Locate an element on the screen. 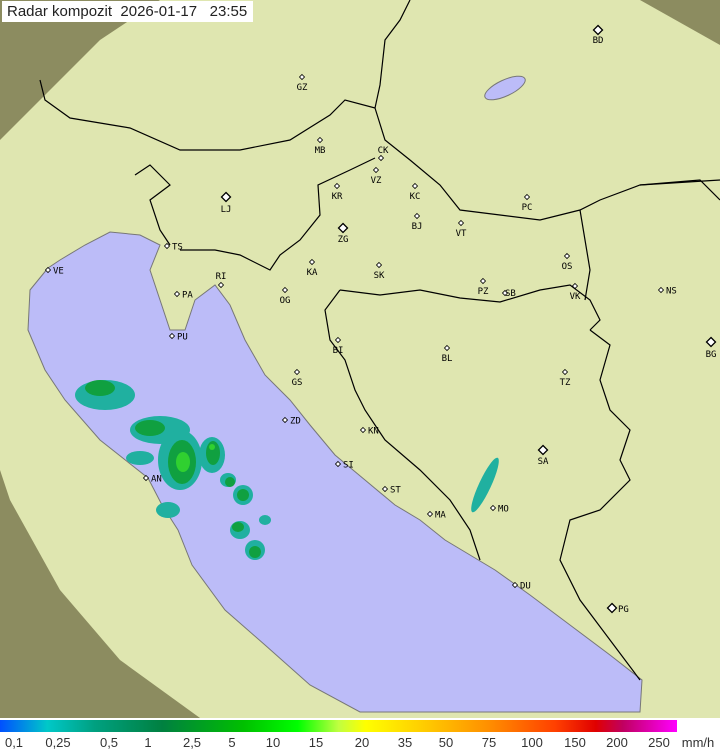 This screenshot has width=720, height=751. city-label-st: ST is located at coordinates (395, 491).